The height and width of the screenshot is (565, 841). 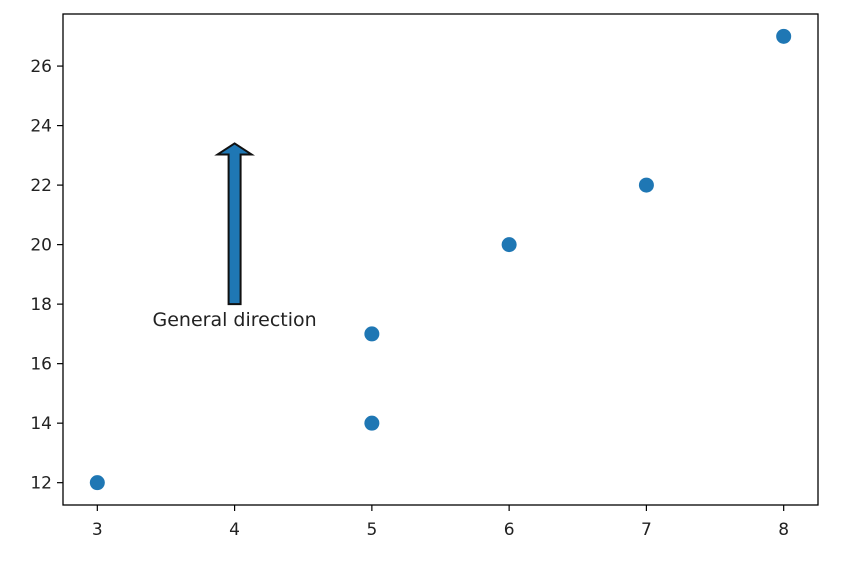 I want to click on x-tick-label: 8, so click(x=783, y=530).